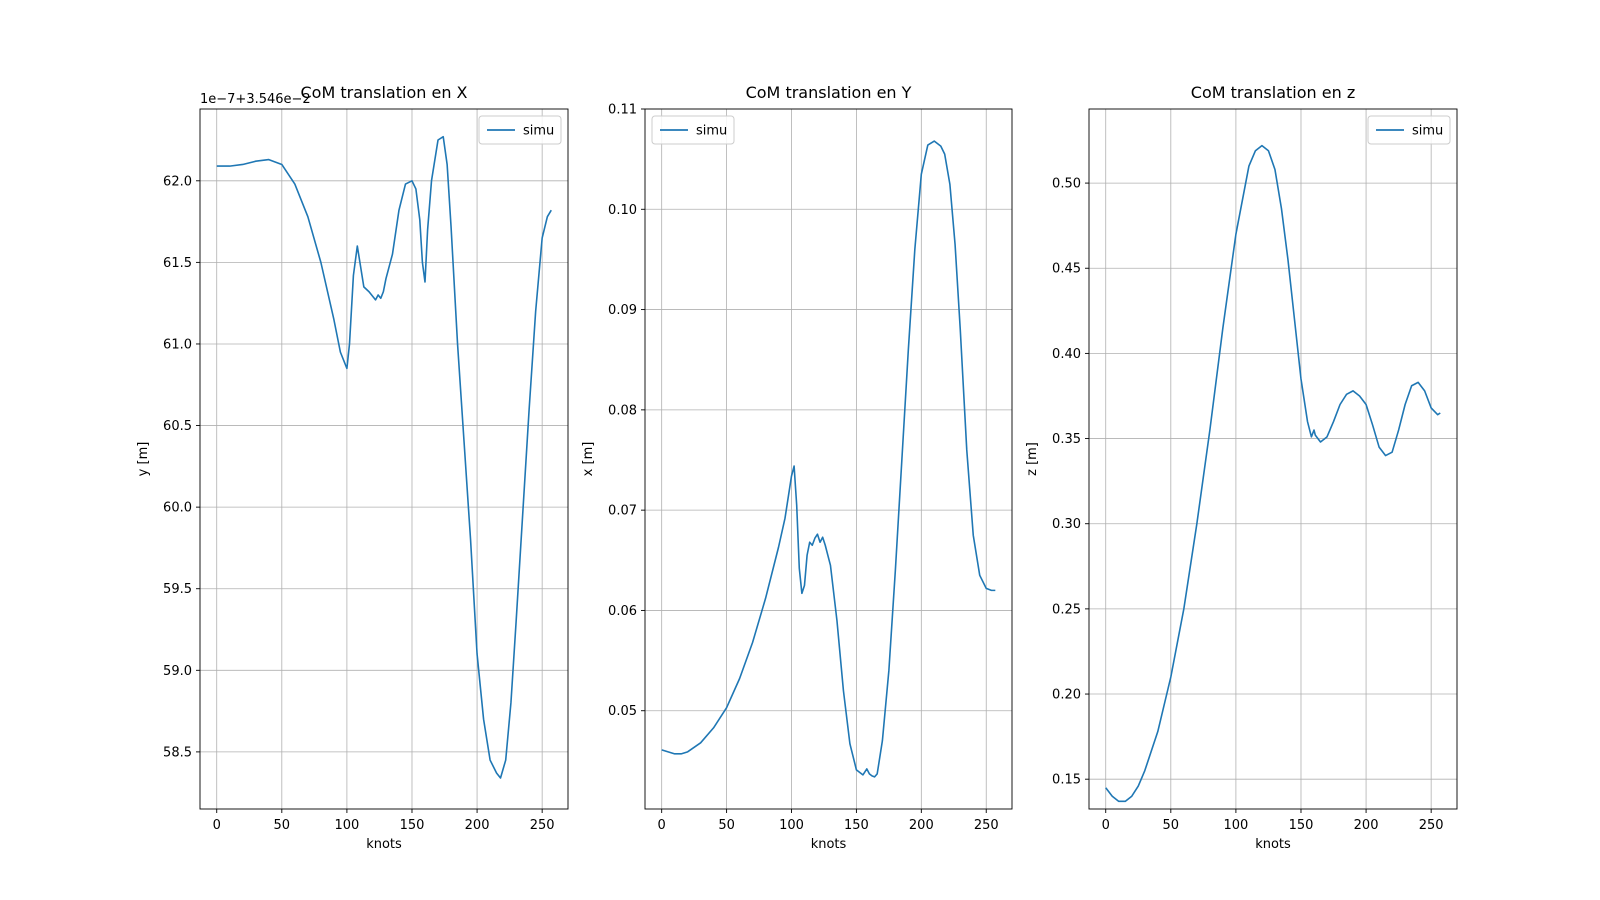 The image size is (1600, 900). Describe the element at coordinates (1032, 459) in the screenshot. I see `y-axis-label: z [m]` at that location.